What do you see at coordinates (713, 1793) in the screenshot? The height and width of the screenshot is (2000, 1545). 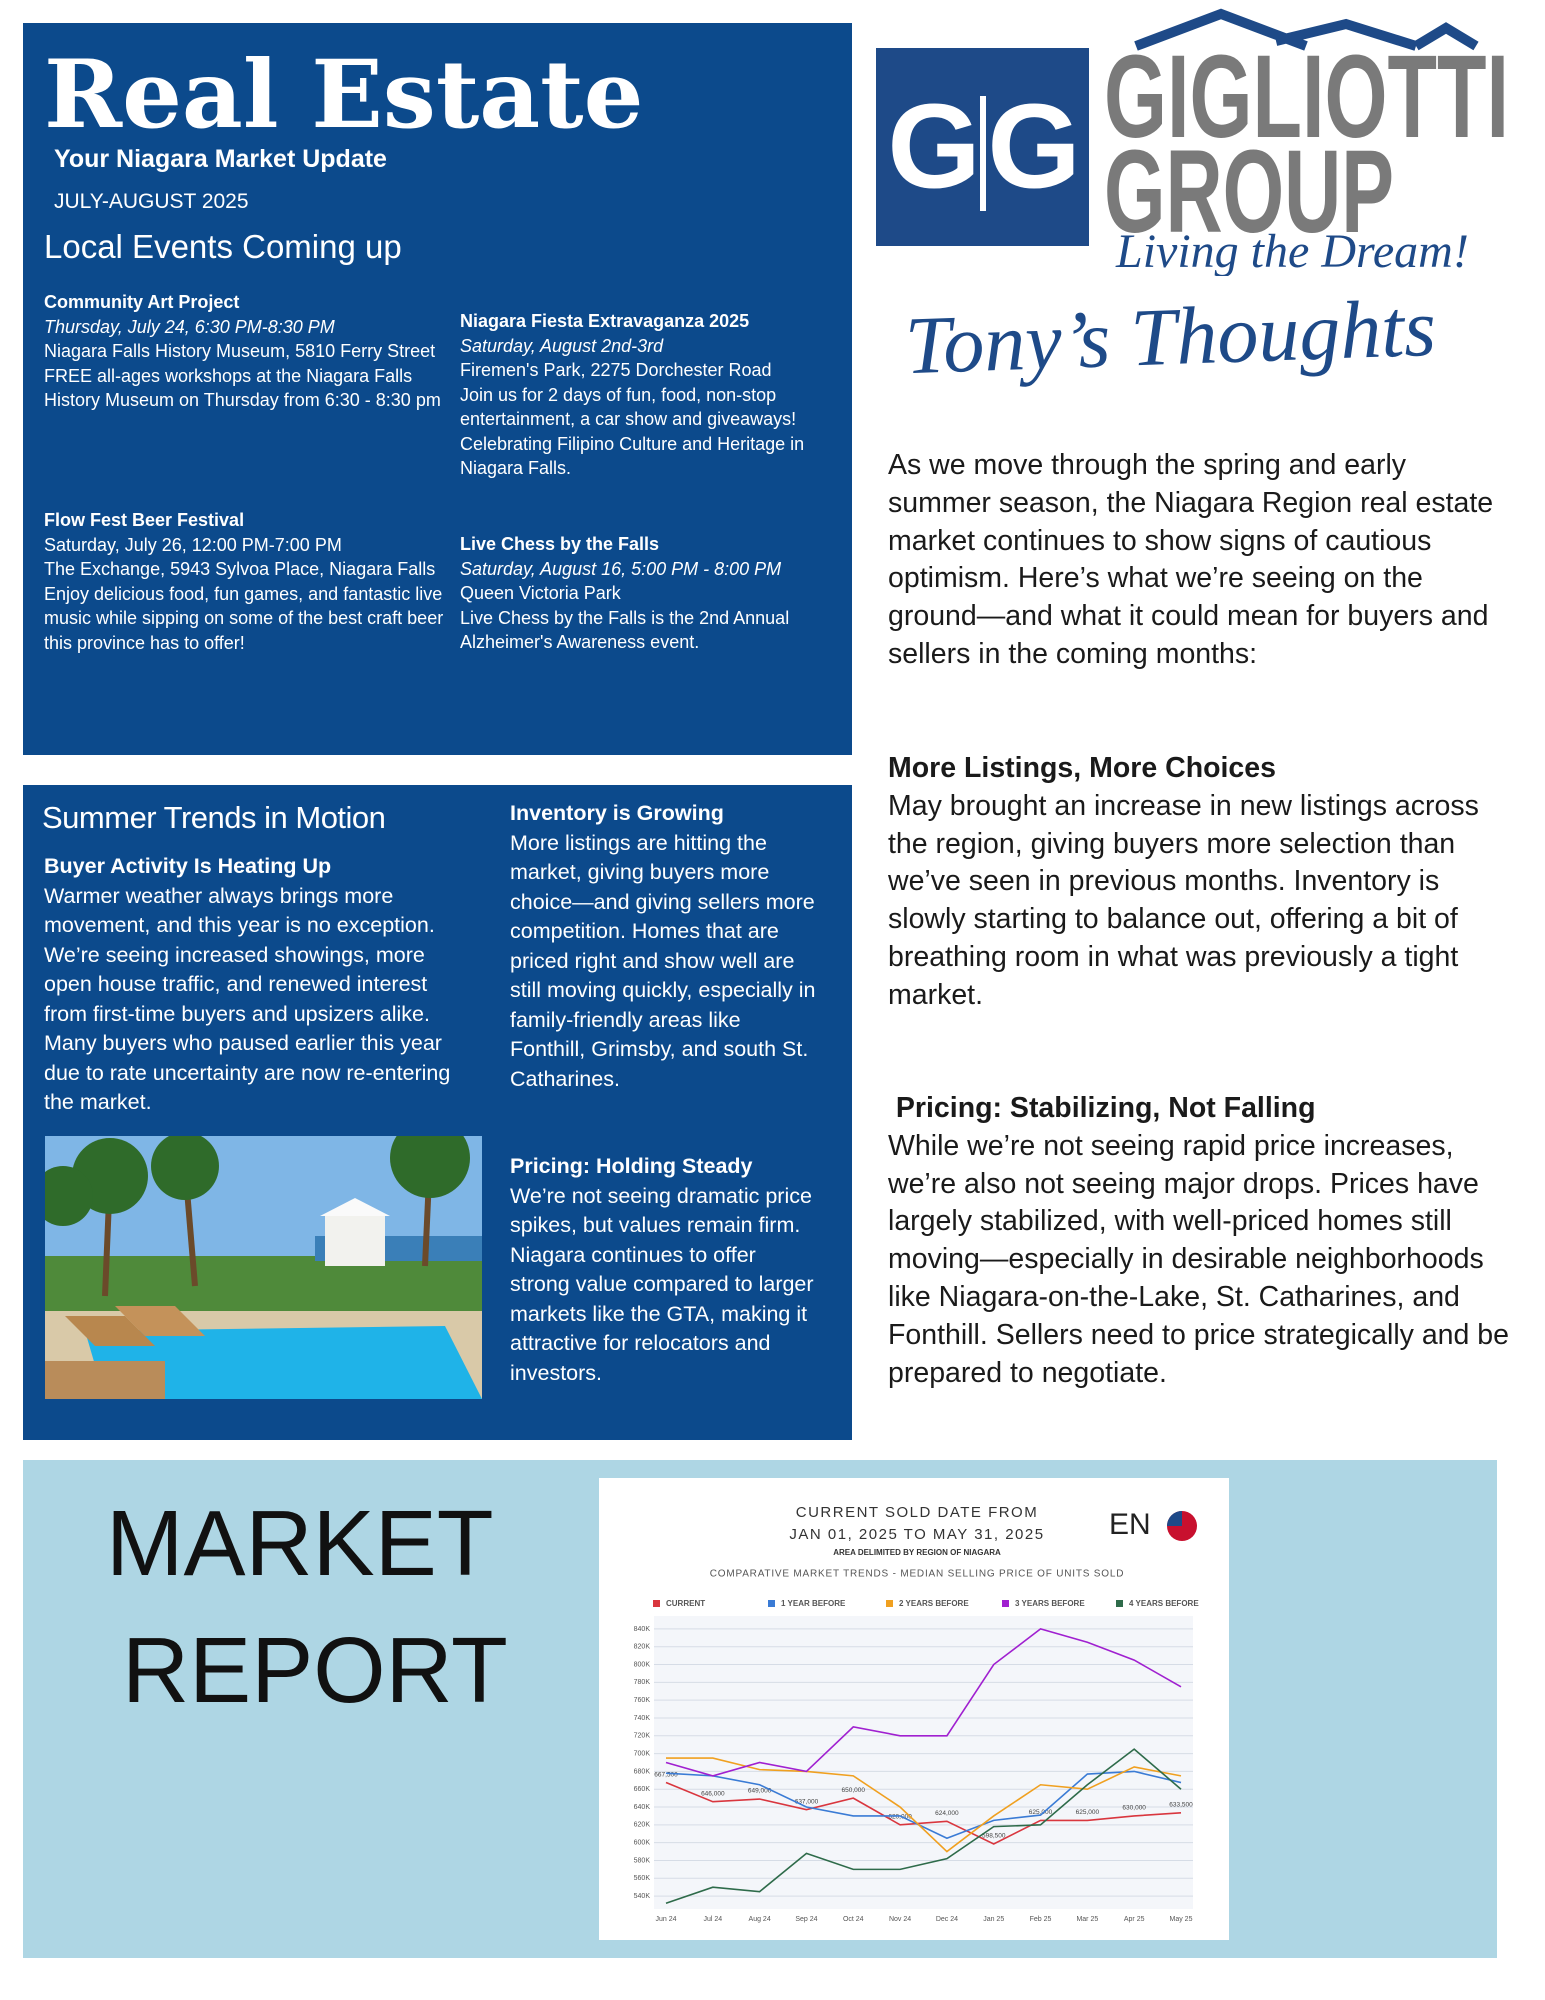 I see `value-label: 646,000` at bounding box center [713, 1793].